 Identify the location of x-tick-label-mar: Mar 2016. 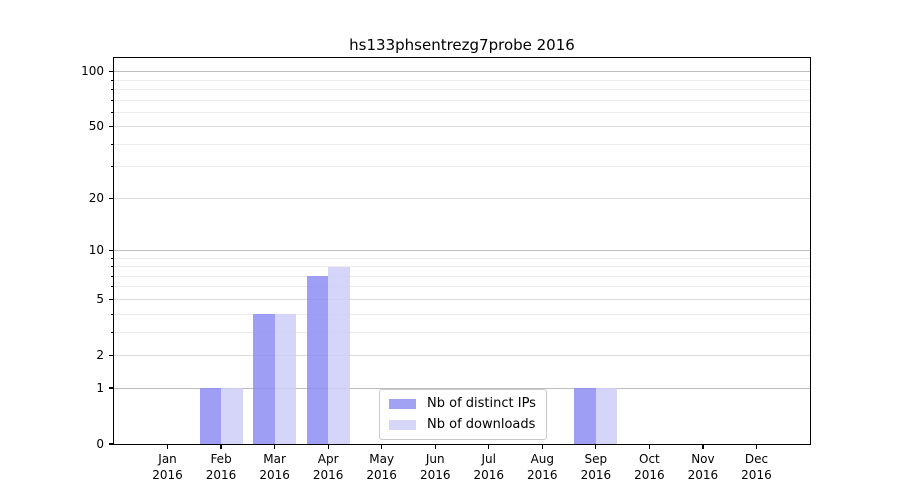
(274, 467).